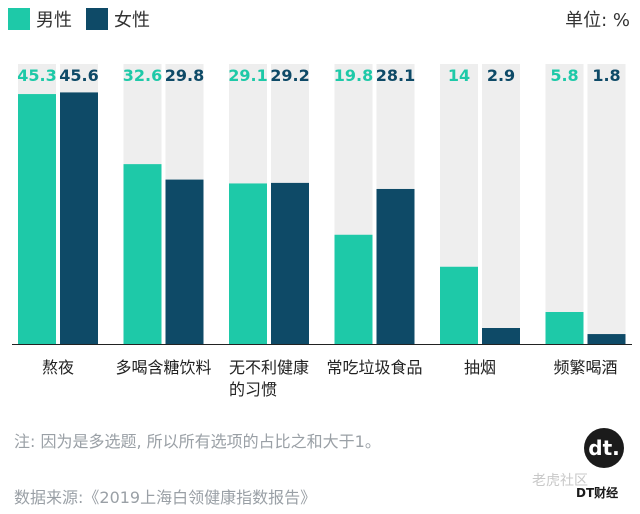 The height and width of the screenshot is (514, 640). Describe the element at coordinates (597, 493) in the screenshot. I see `logo-text: DT财经` at that location.